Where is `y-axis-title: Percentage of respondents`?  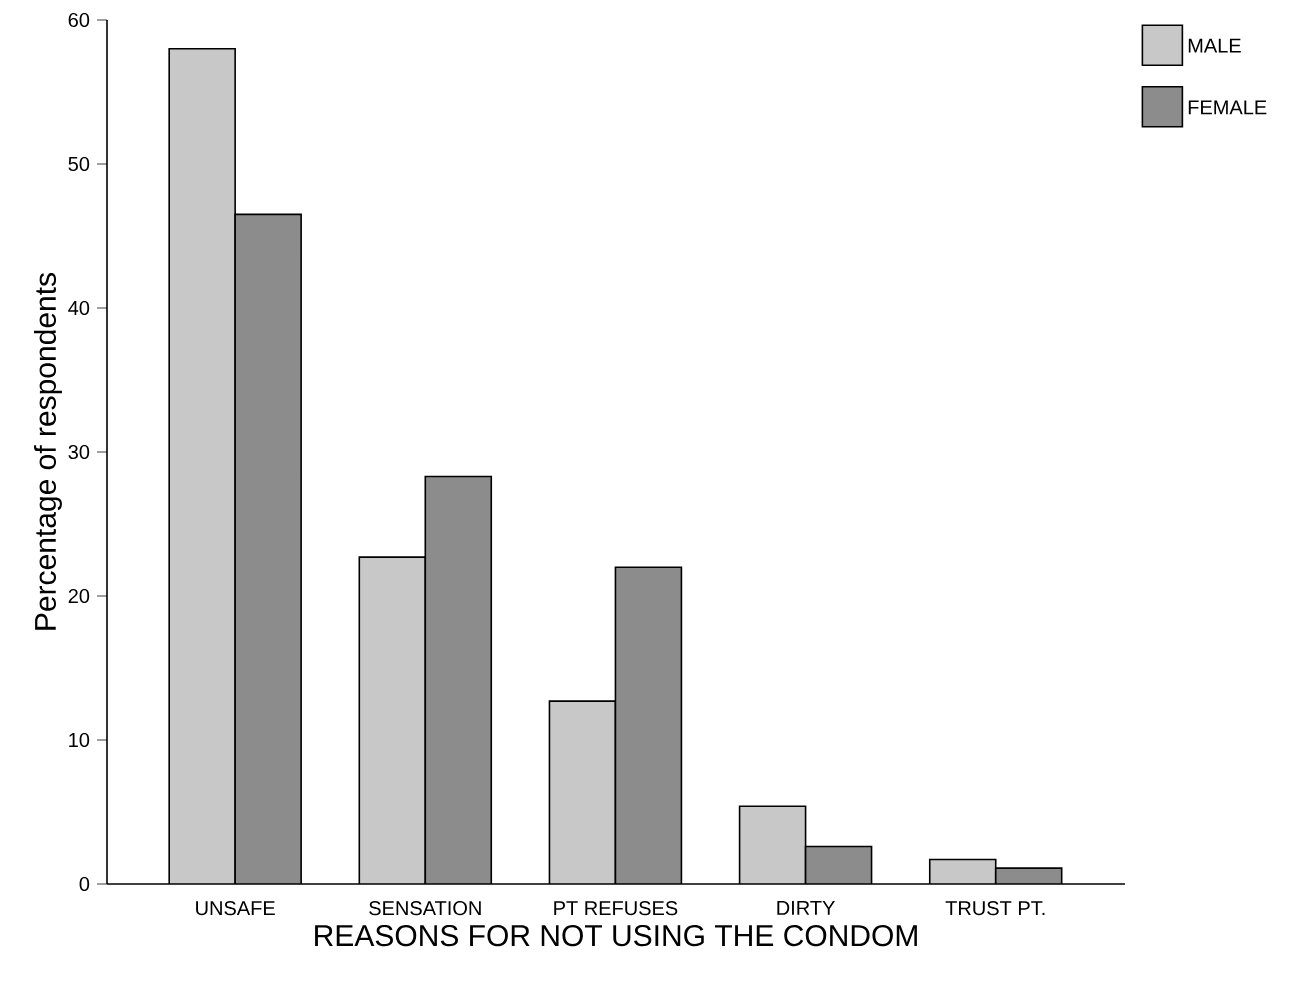
y-axis-title: Percentage of respondents is located at coordinates (47, 451).